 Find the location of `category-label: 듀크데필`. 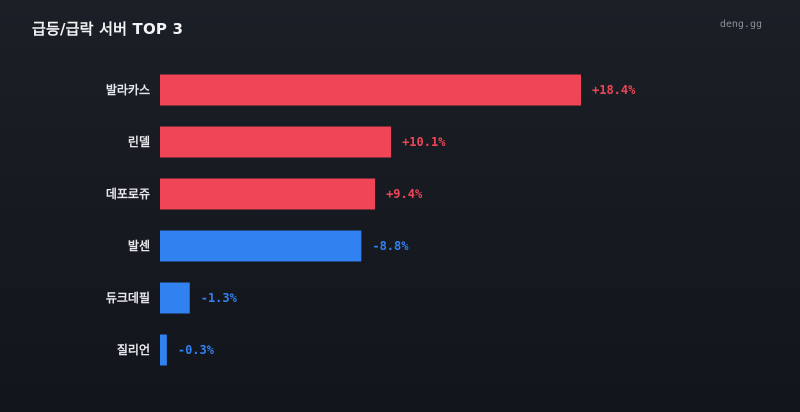

category-label: 듀크데필 is located at coordinates (128, 297).